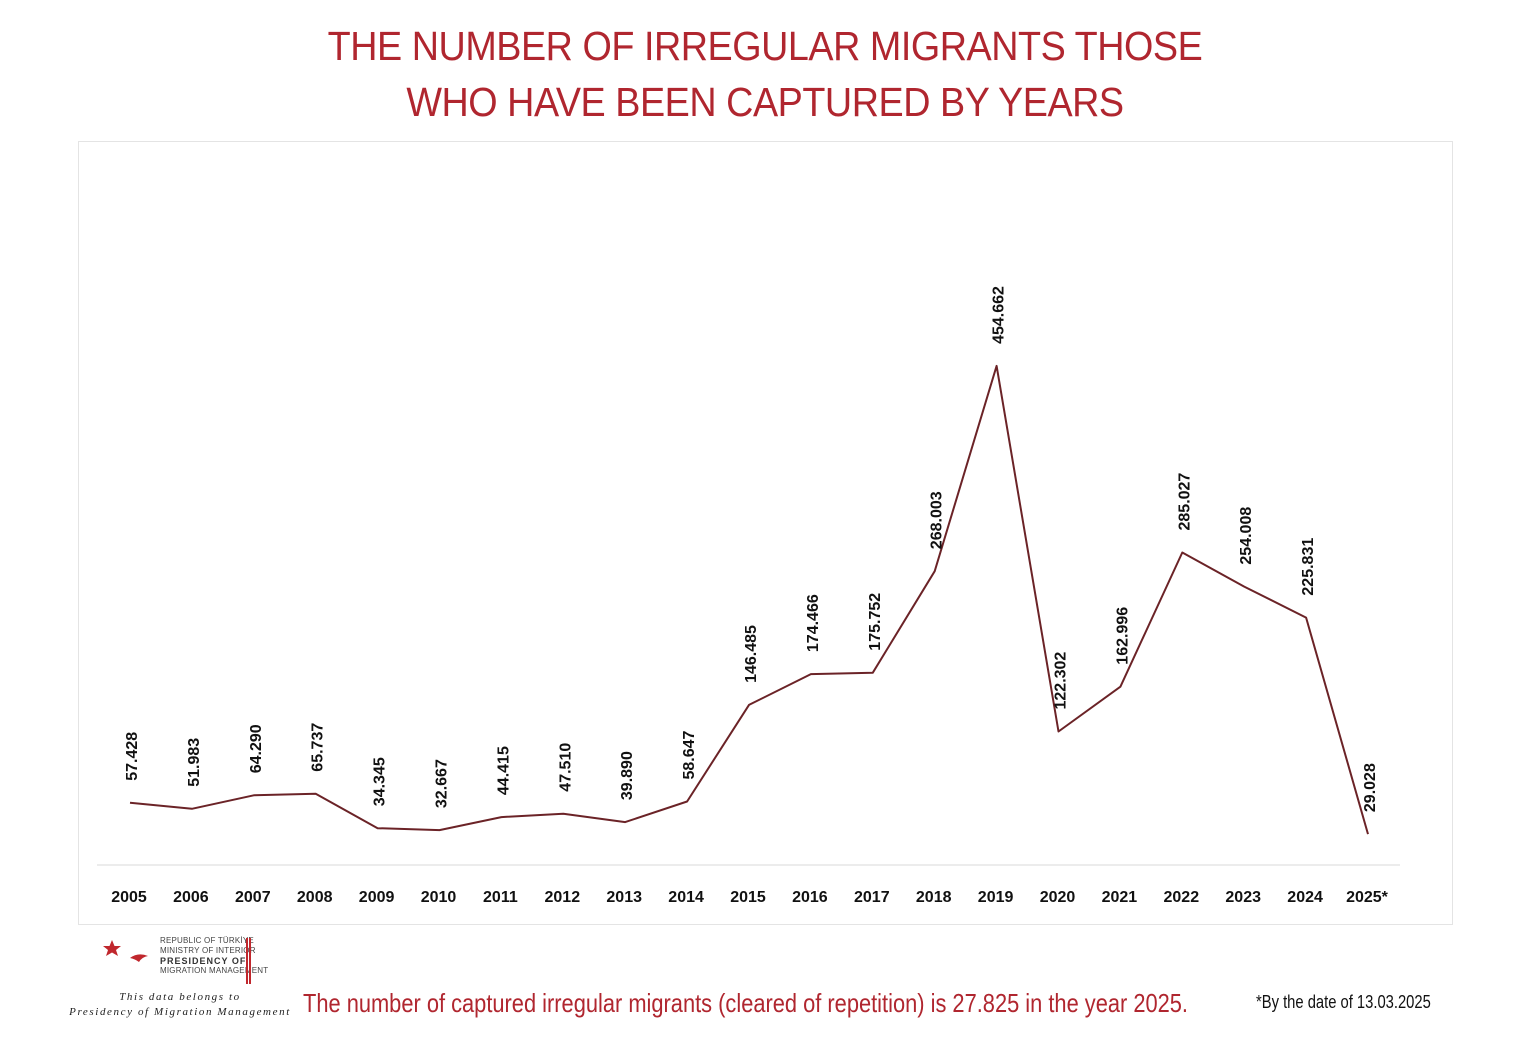  I want to click on value-label: 58.647, so click(689, 754).